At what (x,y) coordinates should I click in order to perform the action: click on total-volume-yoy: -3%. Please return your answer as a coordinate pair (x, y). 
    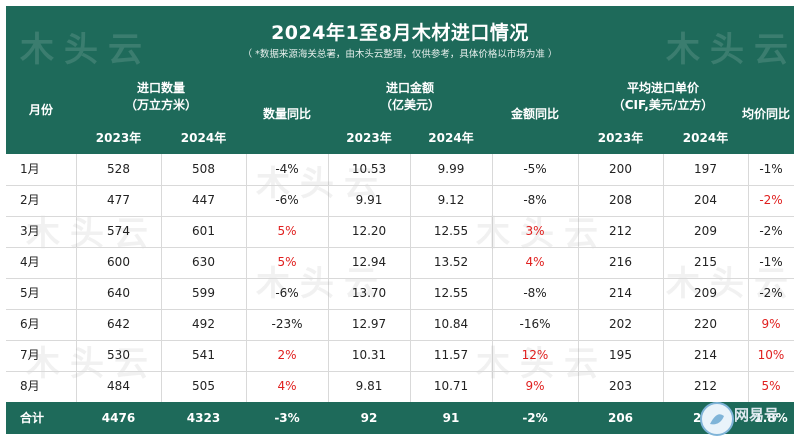
    Looking at the image, I should click on (287, 418).